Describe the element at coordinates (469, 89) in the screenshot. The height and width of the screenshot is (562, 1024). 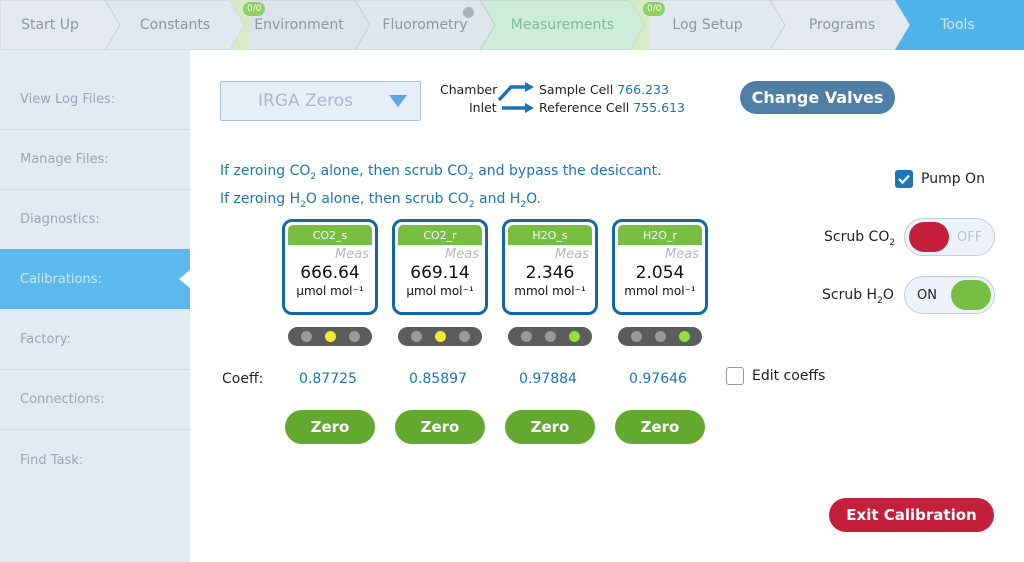
I see `chamber-label: Chamber` at that location.